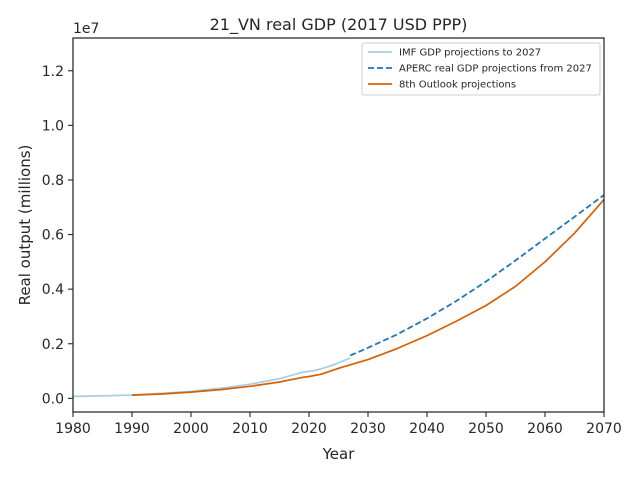 The image size is (640, 480). Describe the element at coordinates (53, 345) in the screenshot. I see `y-tick-label: 0.2` at that location.